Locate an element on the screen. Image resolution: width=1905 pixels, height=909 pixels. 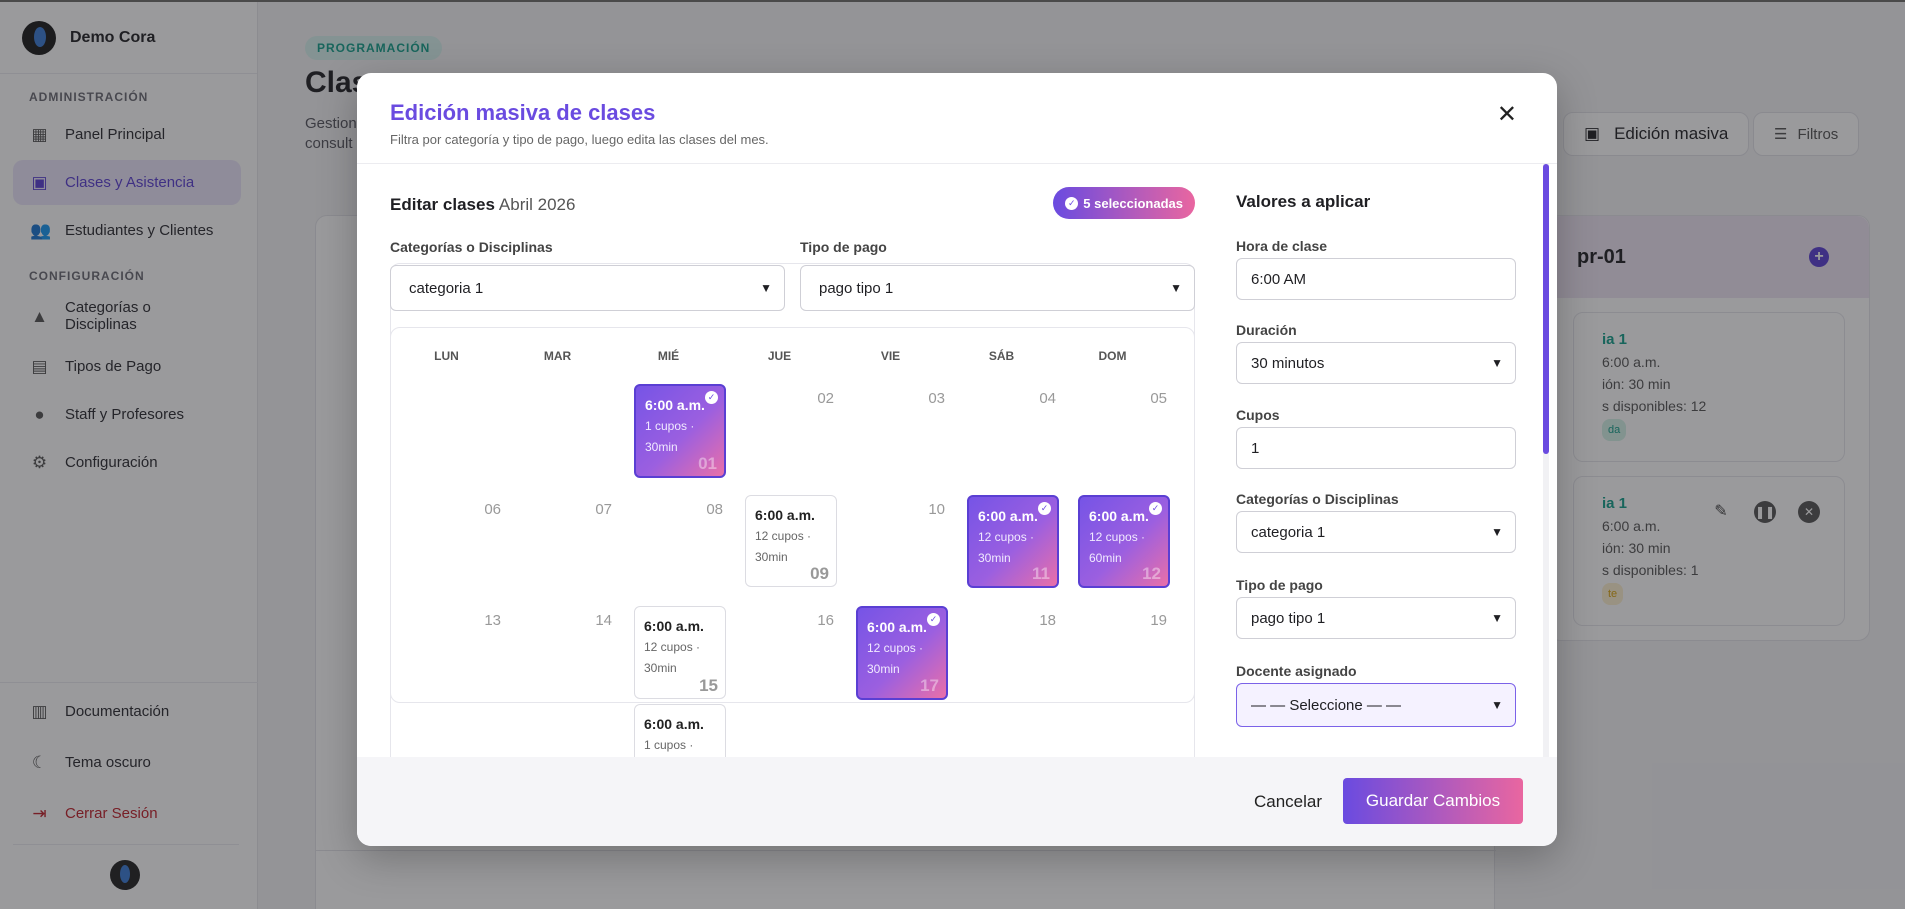
pause-icon: ❚❚ is located at coordinates (1765, 512).